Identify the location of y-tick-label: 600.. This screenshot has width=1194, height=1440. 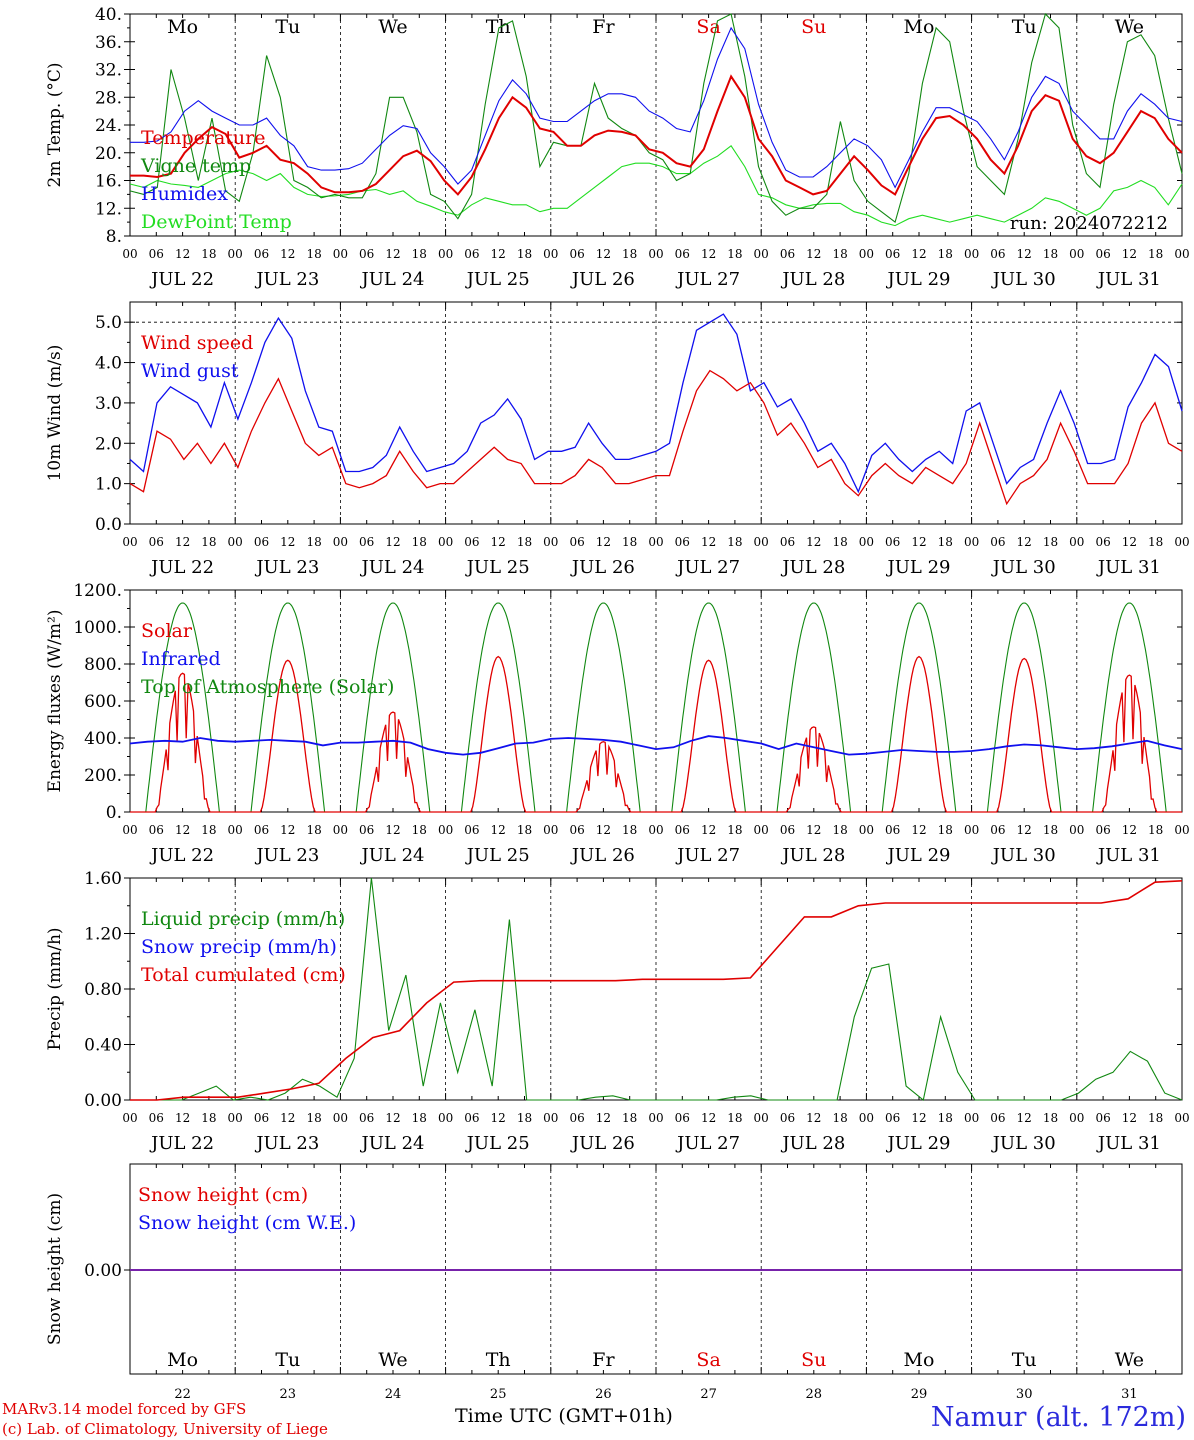
(103, 702).